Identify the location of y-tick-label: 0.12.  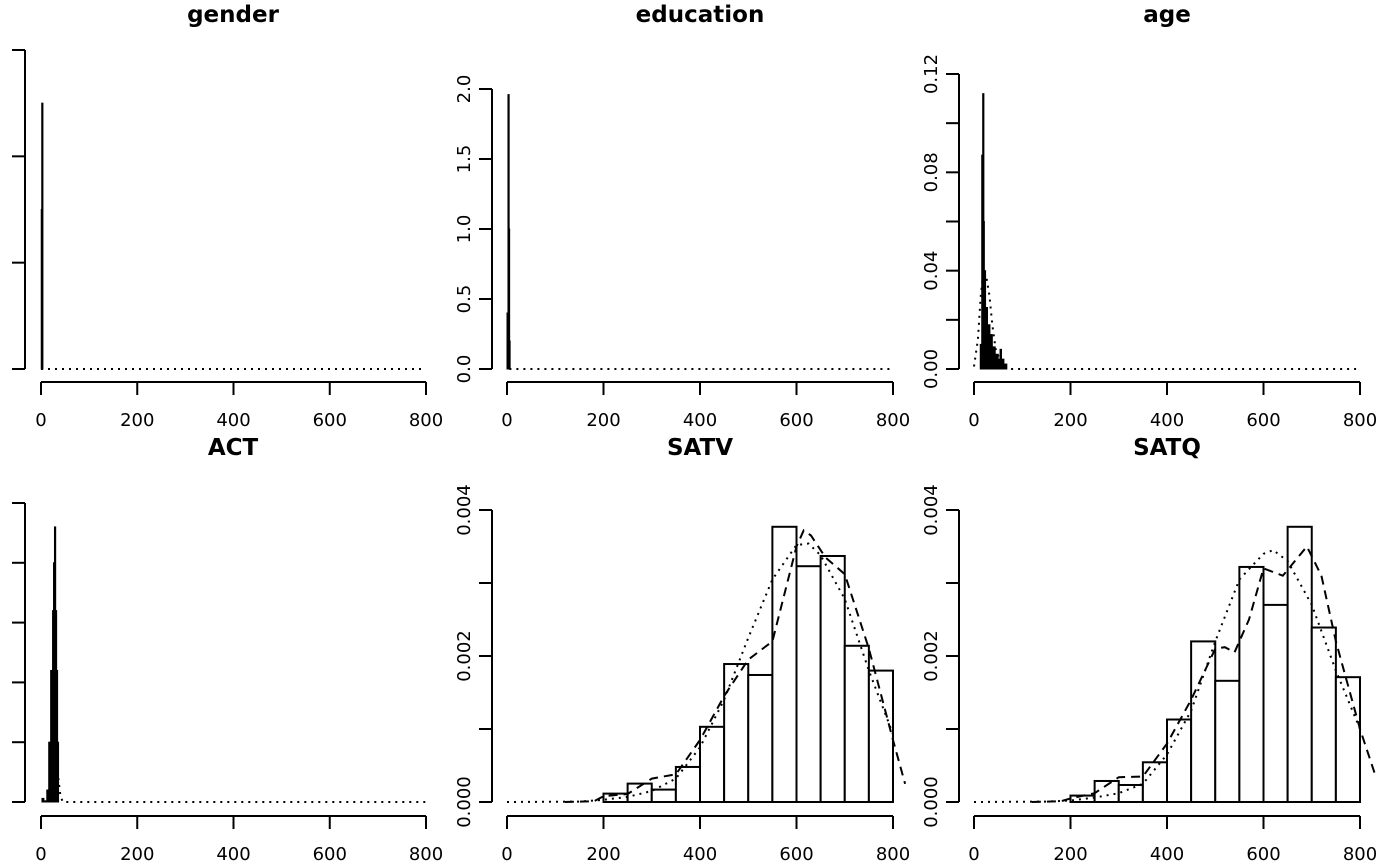
(931, 74).